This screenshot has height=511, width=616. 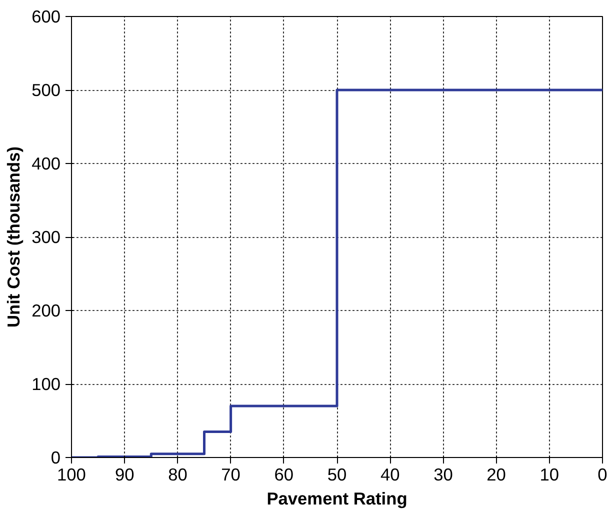 I want to click on x-tick-label: 10, so click(x=550, y=474).